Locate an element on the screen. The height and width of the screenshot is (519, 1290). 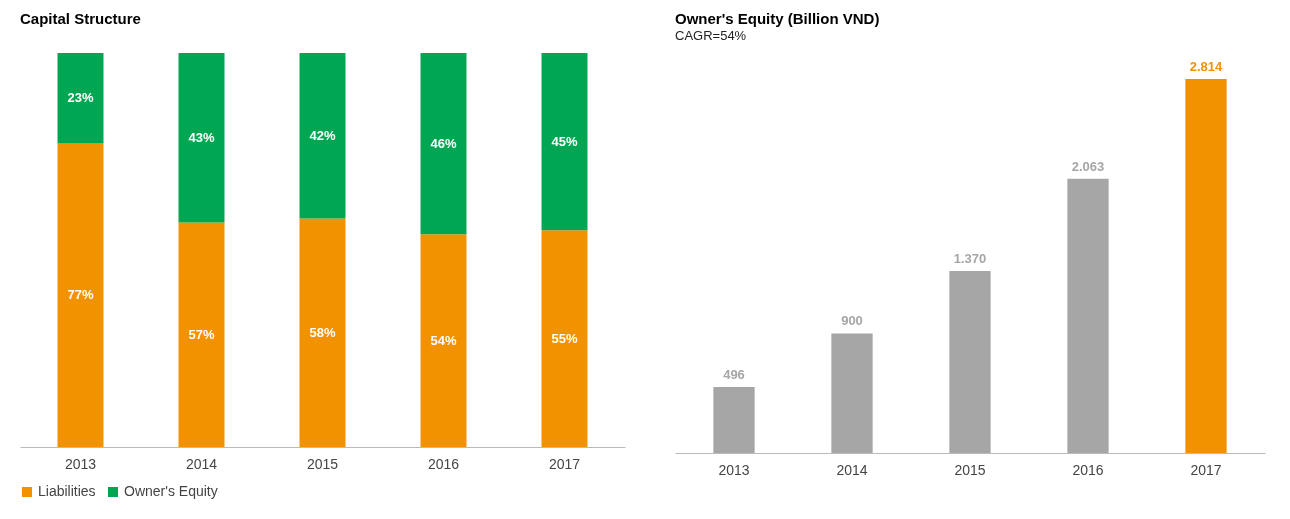
data-label: 43% is located at coordinates (201, 137).